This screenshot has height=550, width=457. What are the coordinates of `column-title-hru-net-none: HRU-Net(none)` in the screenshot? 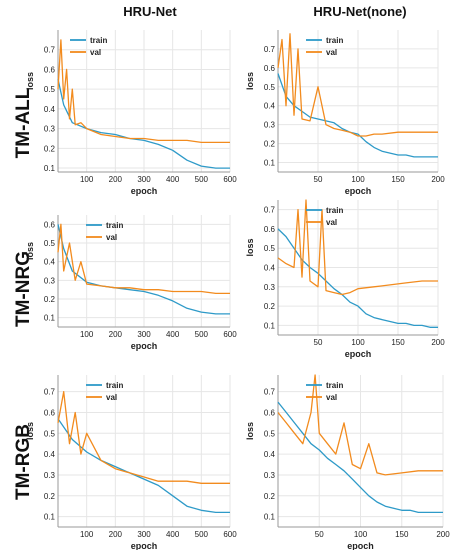 It's located at (360, 11).